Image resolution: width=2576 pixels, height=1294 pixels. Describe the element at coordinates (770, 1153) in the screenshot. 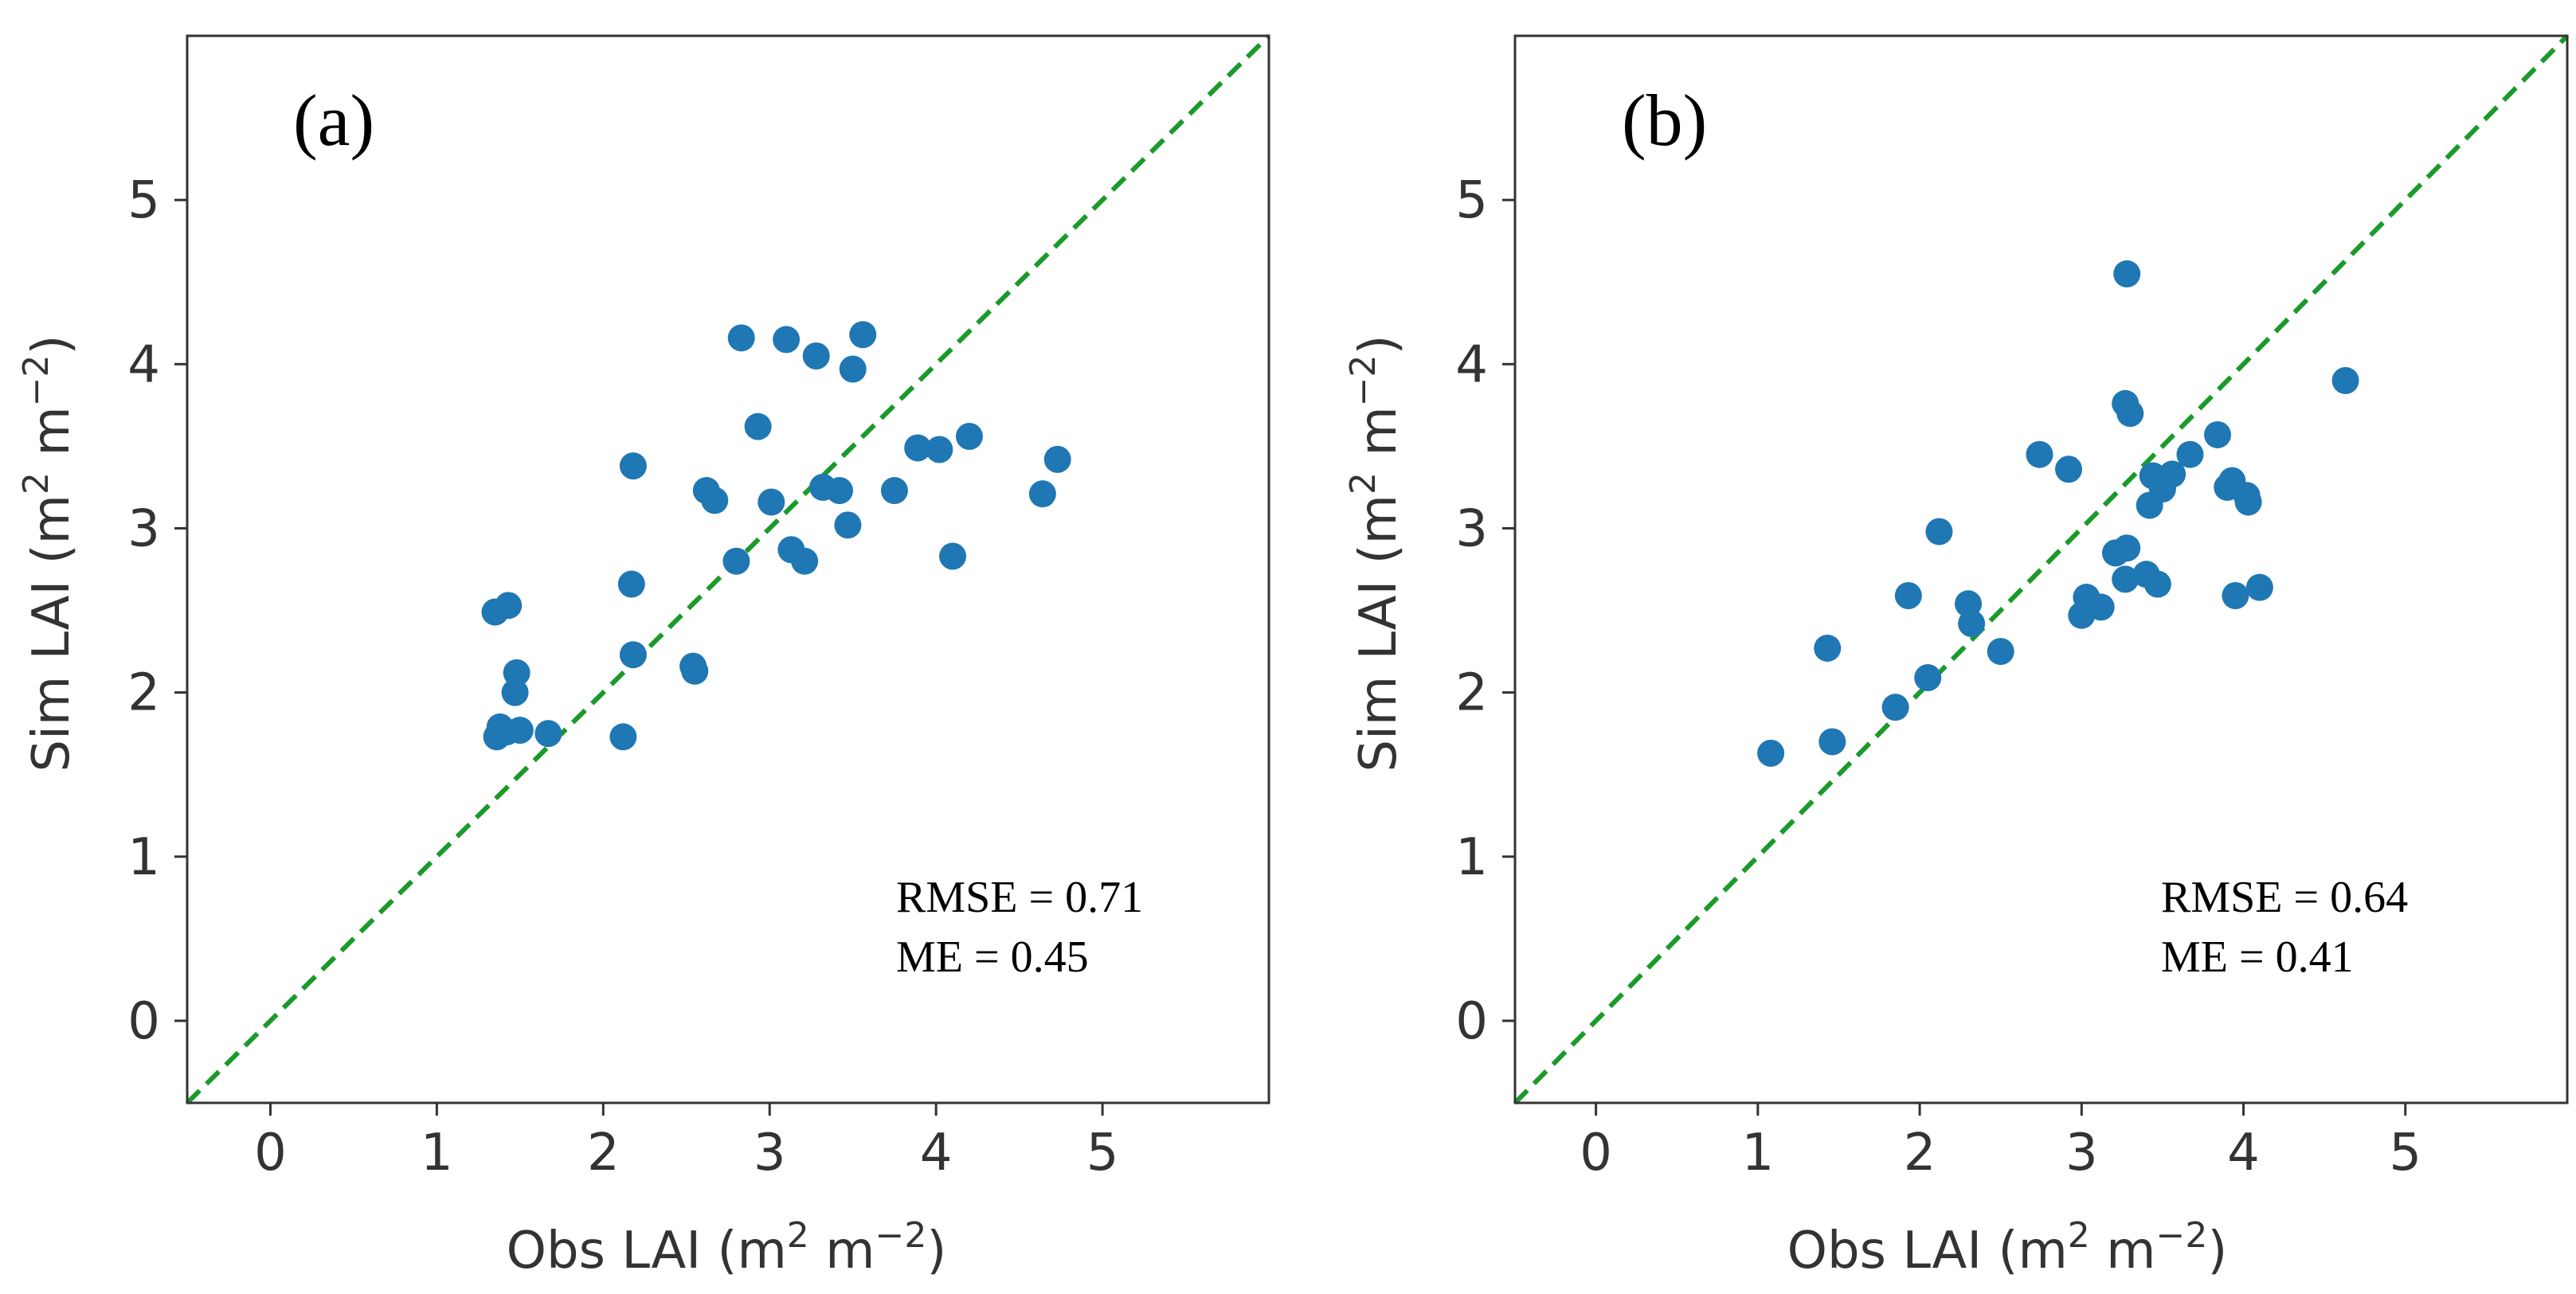

I see `panel-a-x-tick-label: 3` at that location.